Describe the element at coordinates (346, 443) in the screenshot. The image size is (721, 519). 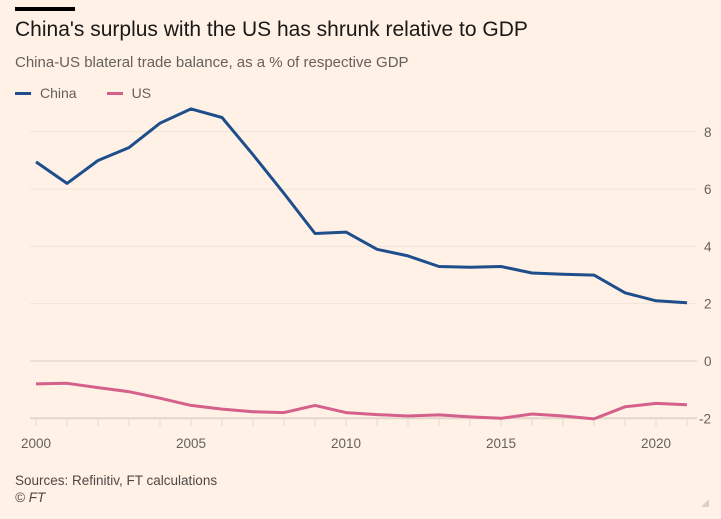
I see `x-tick-label: 2010` at that location.